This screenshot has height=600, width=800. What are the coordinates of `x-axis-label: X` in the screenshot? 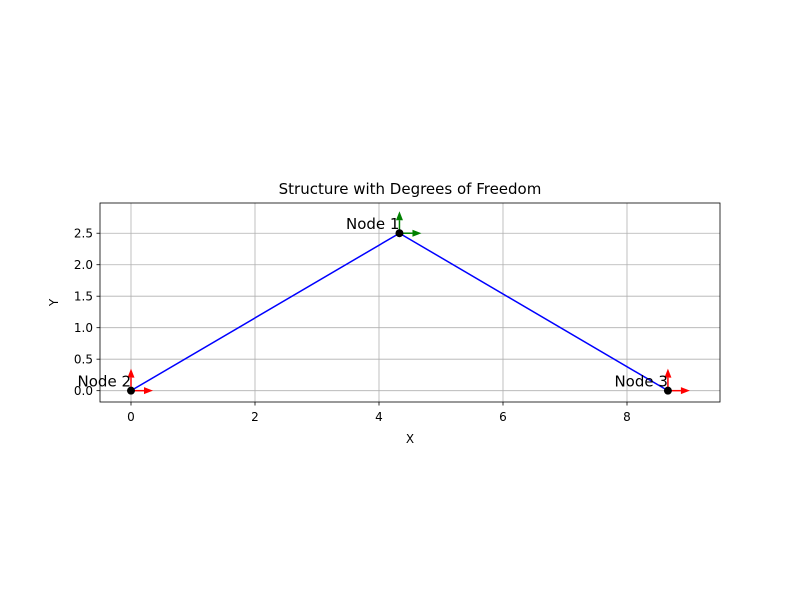 It's located at (410, 439).